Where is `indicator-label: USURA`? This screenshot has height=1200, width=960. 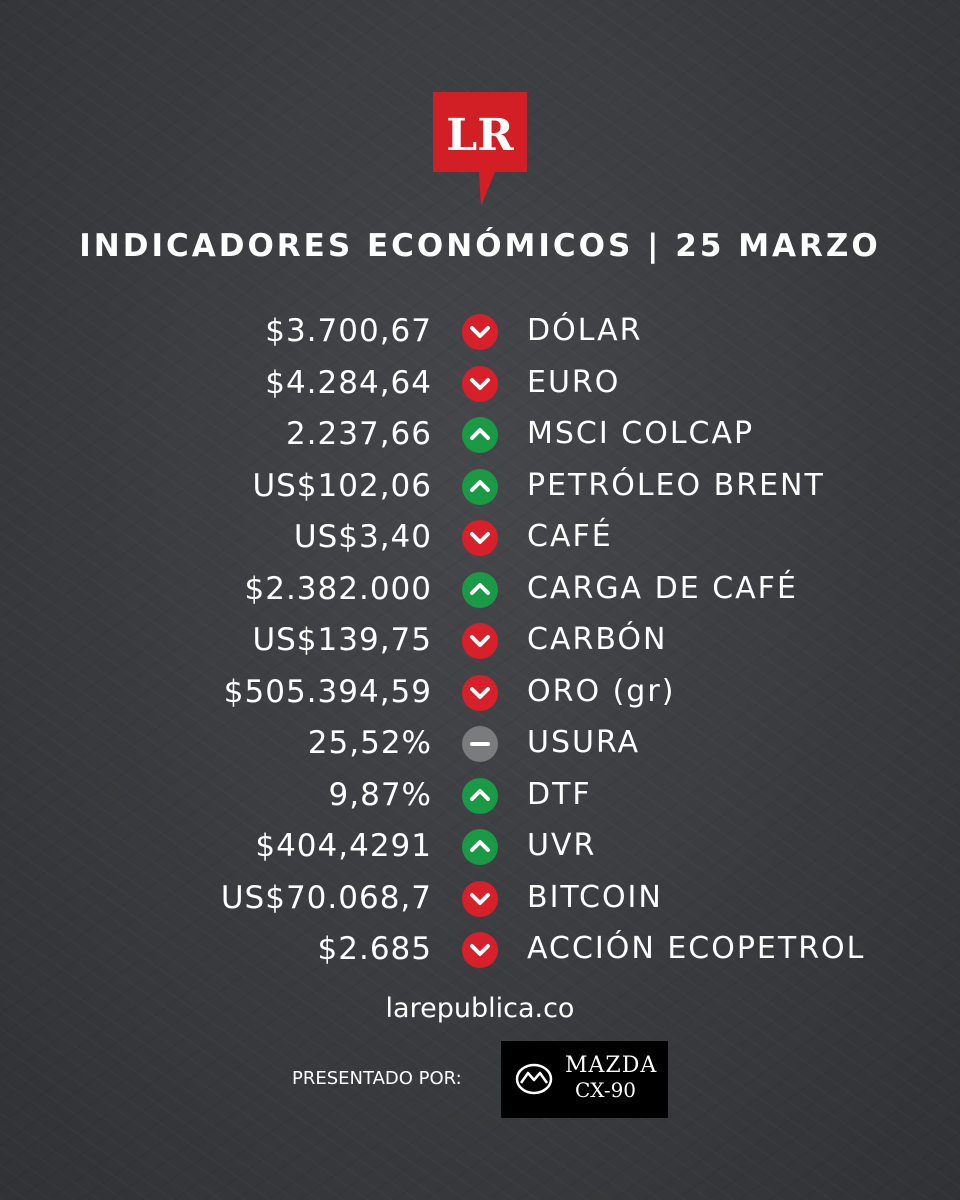 indicator-label: USURA is located at coordinates (584, 742).